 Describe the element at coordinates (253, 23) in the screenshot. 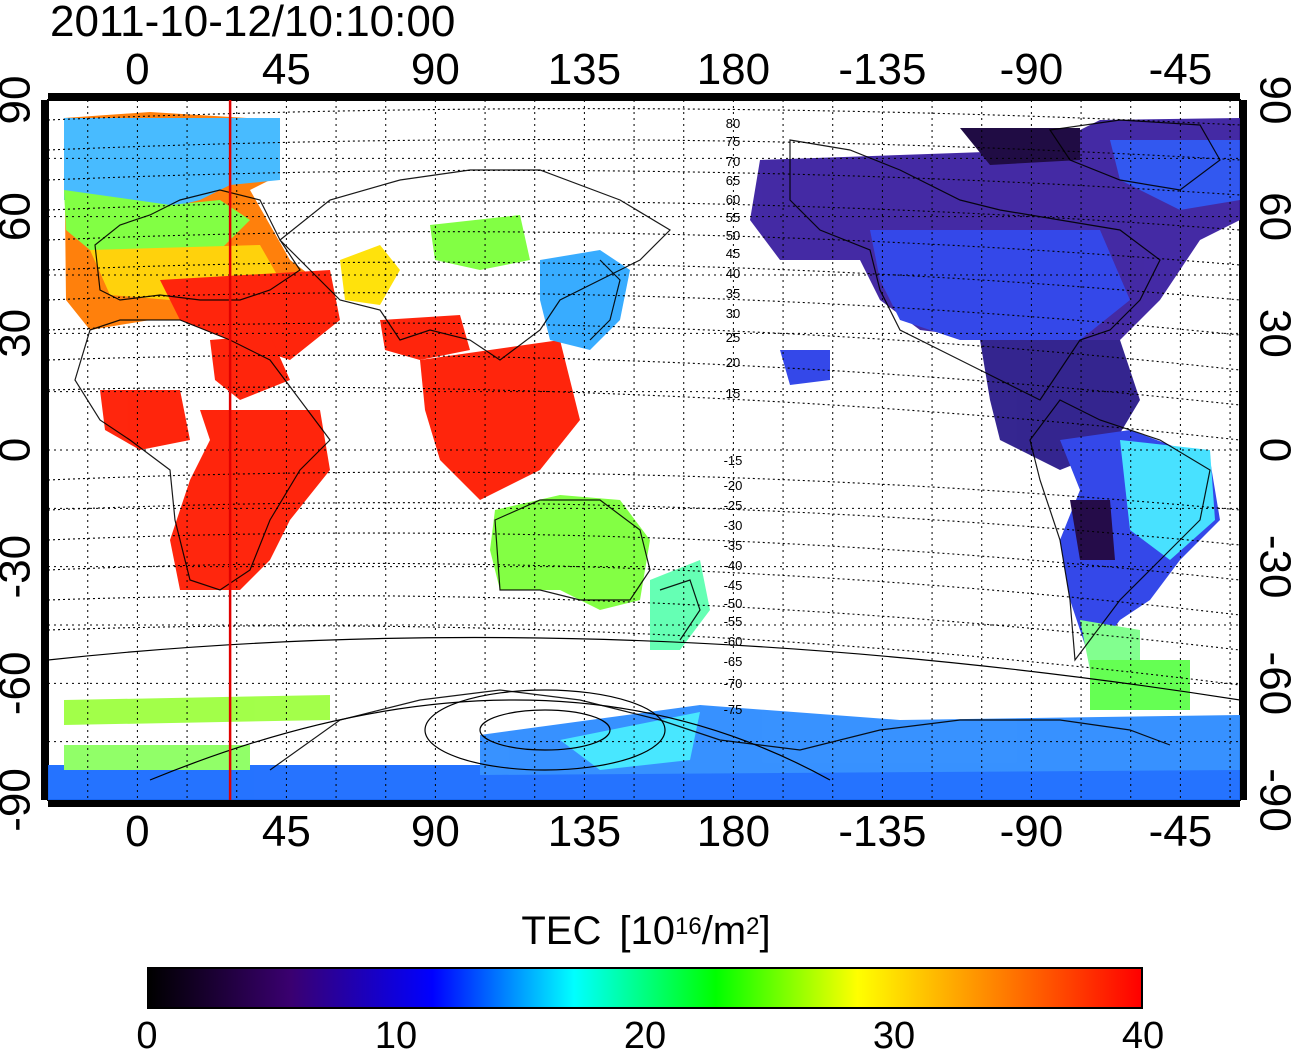

I see `map-title: 2011-10-12/10:10:00` at that location.